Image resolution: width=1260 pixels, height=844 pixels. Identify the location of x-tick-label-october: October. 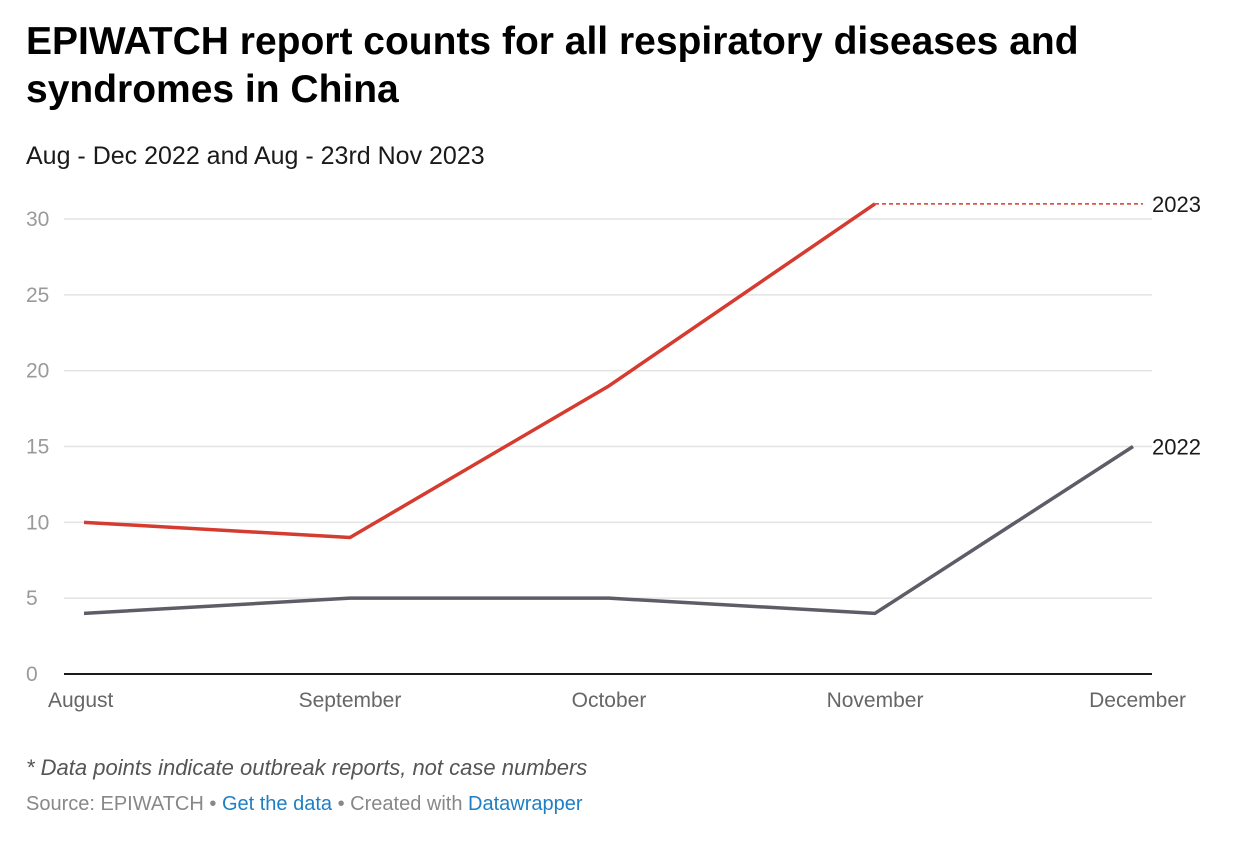
(609, 700).